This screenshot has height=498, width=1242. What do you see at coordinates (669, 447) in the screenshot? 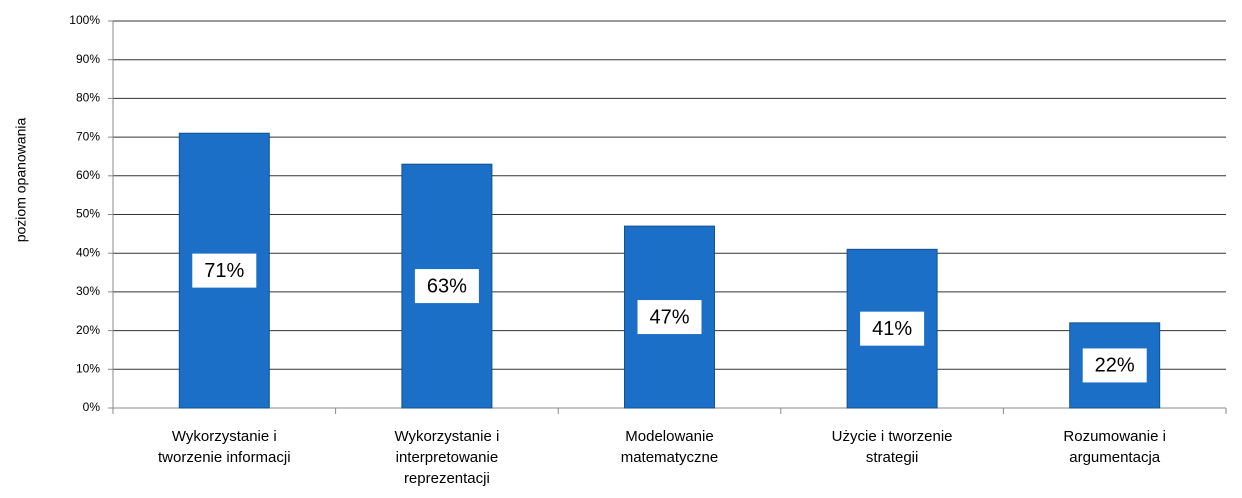
I see `x-tick-label: Modelowanie matematyczne` at bounding box center [669, 447].